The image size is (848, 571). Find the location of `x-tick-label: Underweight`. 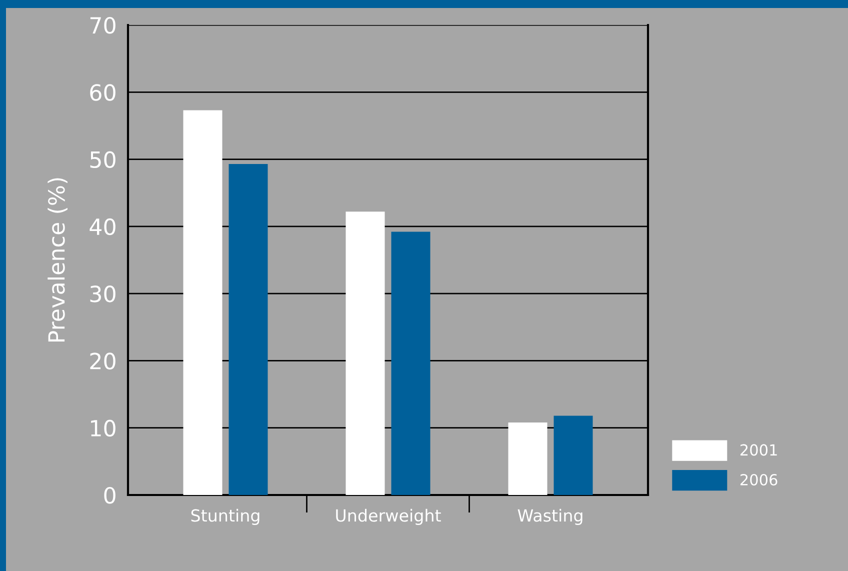

x-tick-label: Underweight is located at coordinates (388, 517).